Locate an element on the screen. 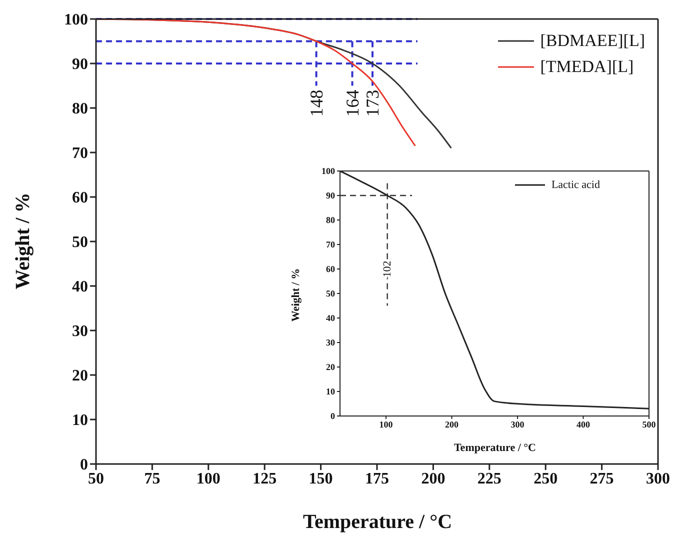 The image size is (685, 542). x-tick-label: 225 is located at coordinates (489, 479).